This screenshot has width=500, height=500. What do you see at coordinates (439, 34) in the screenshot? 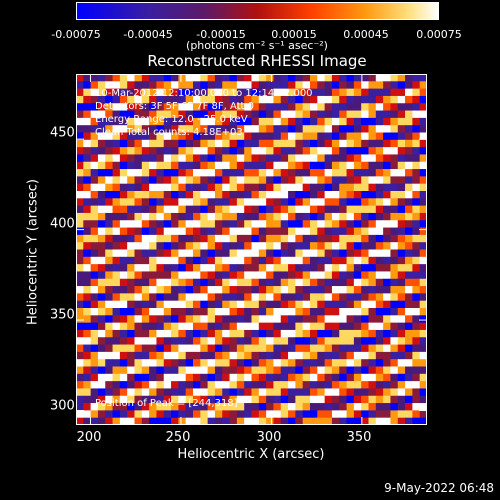
I see `colorbar-tick: 0.00075` at bounding box center [439, 34].